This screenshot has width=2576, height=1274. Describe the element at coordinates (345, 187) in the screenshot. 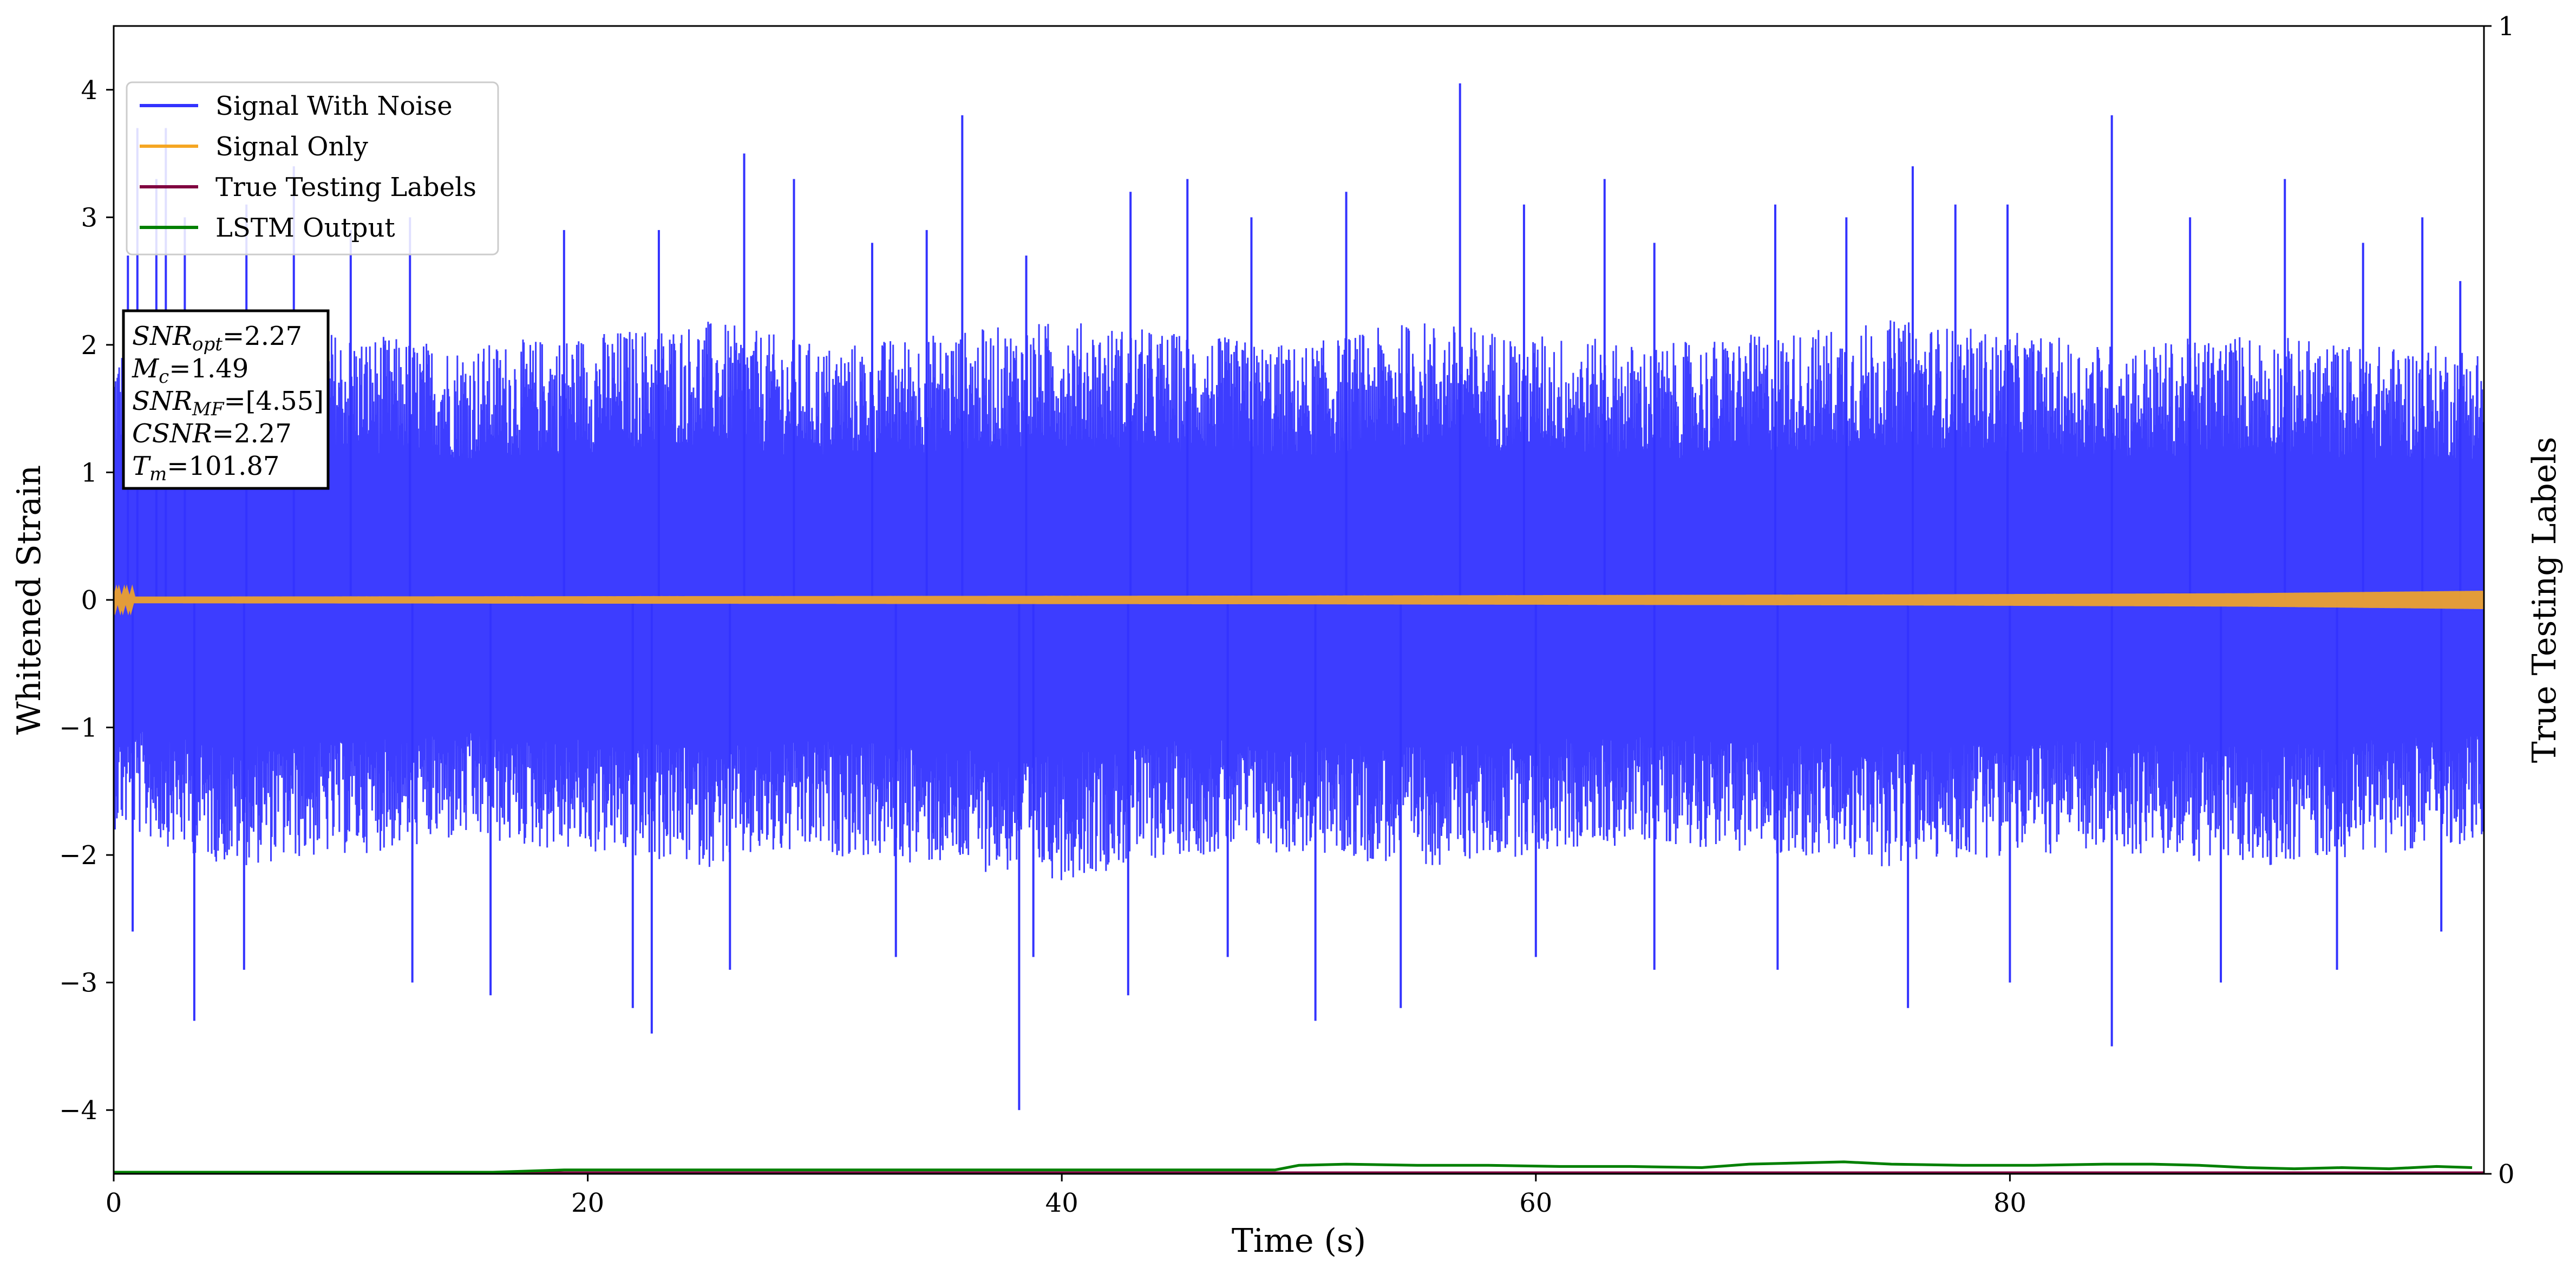

I see `legend-label-true-testing-labels: True Testing Labels` at that location.